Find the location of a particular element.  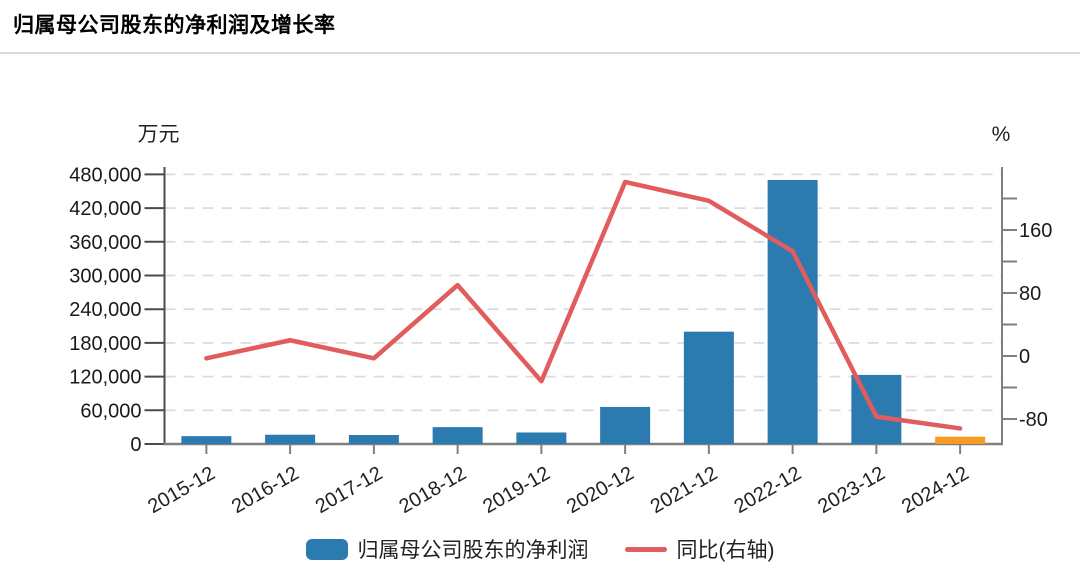

title-divider is located at coordinates (540, 53).